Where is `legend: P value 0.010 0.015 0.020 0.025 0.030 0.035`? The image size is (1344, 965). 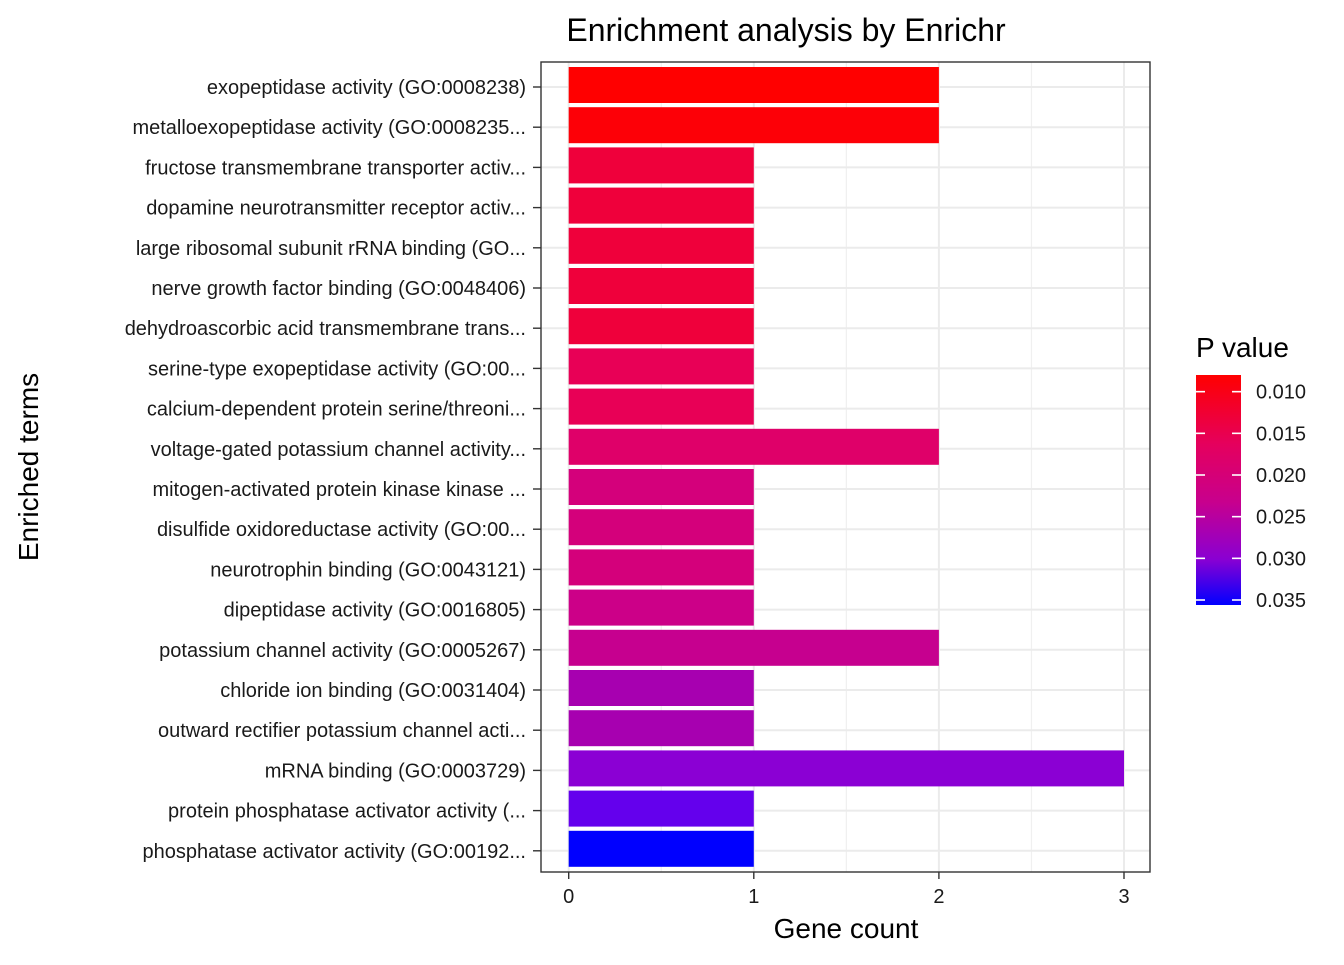
legend: P value 0.010 0.015 0.020 0.025 0.030 0.035 is located at coordinates (1251, 472).